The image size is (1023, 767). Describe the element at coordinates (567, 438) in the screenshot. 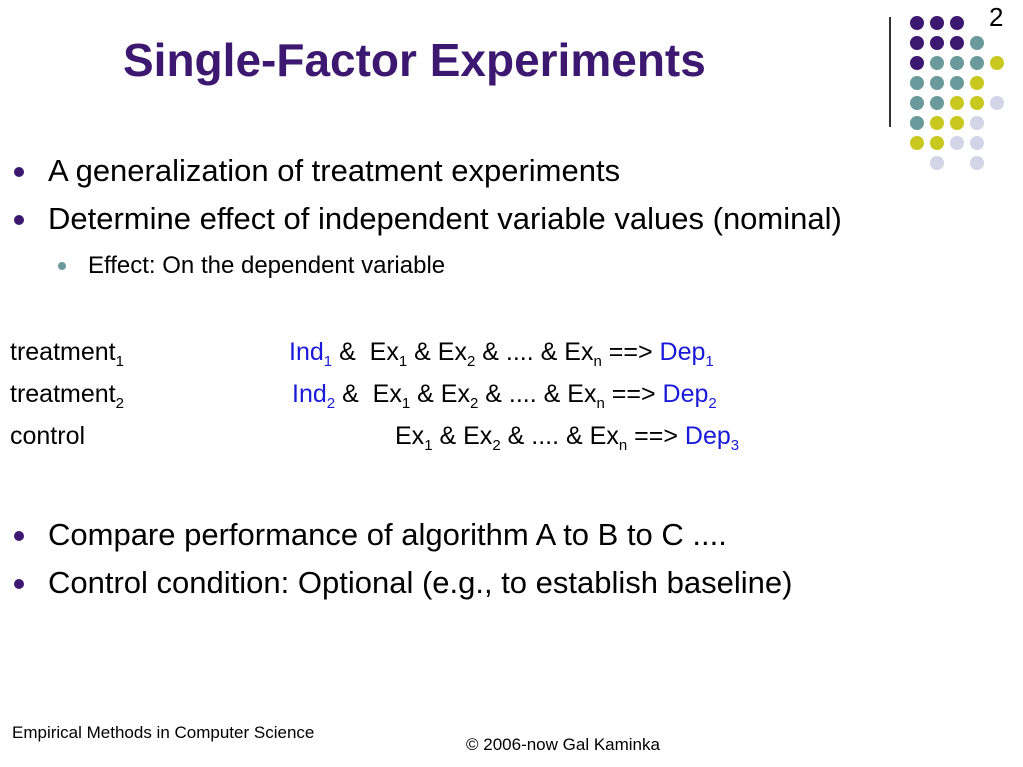

I see `row-formula-control: Ex1 & Ex2 & .... & Exn ==> Dep3` at that location.